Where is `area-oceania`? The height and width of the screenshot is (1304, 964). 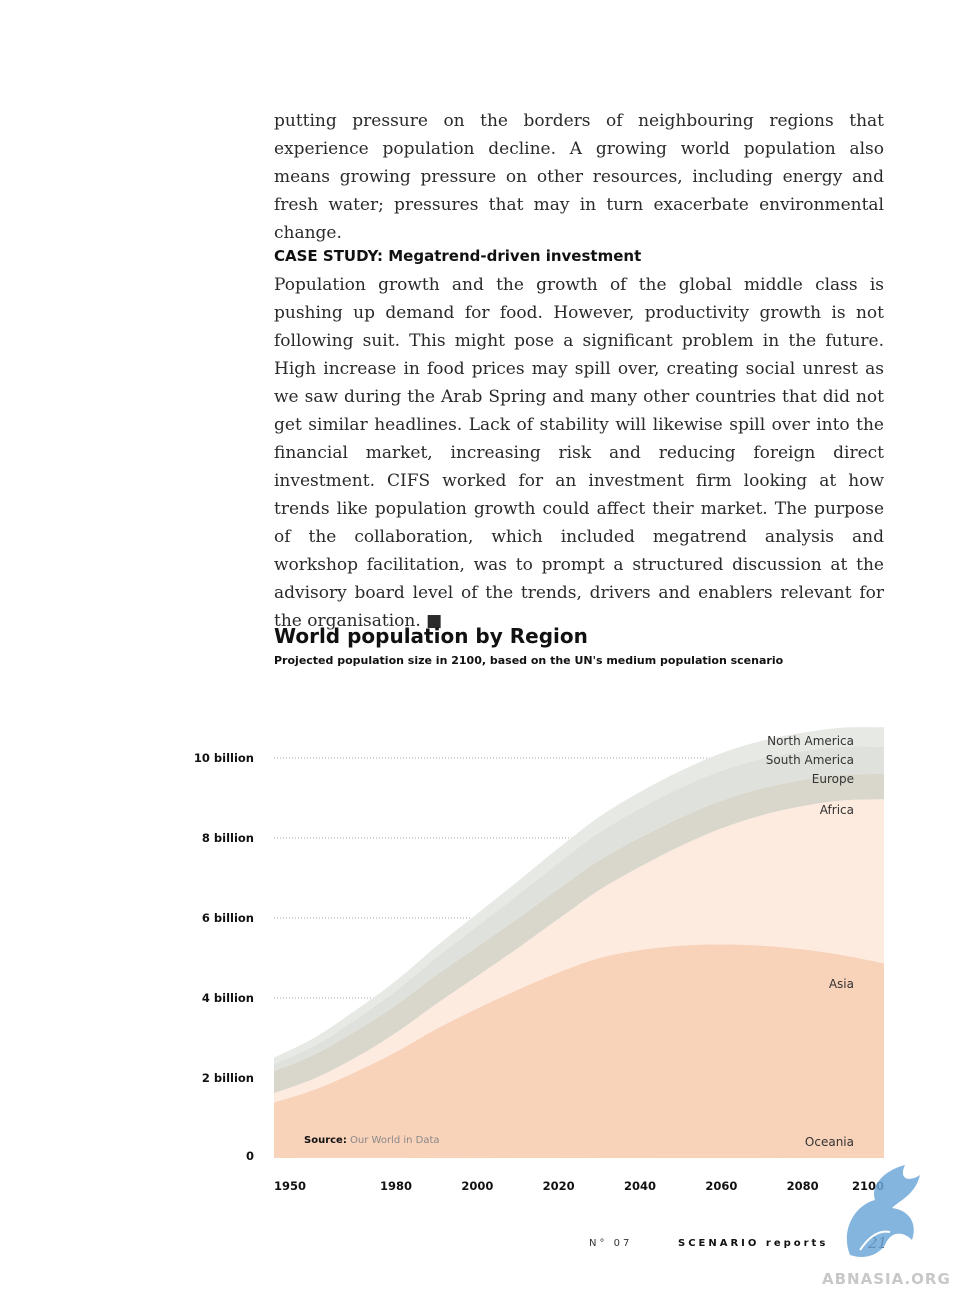 area-oceania is located at coordinates (579, 1156).